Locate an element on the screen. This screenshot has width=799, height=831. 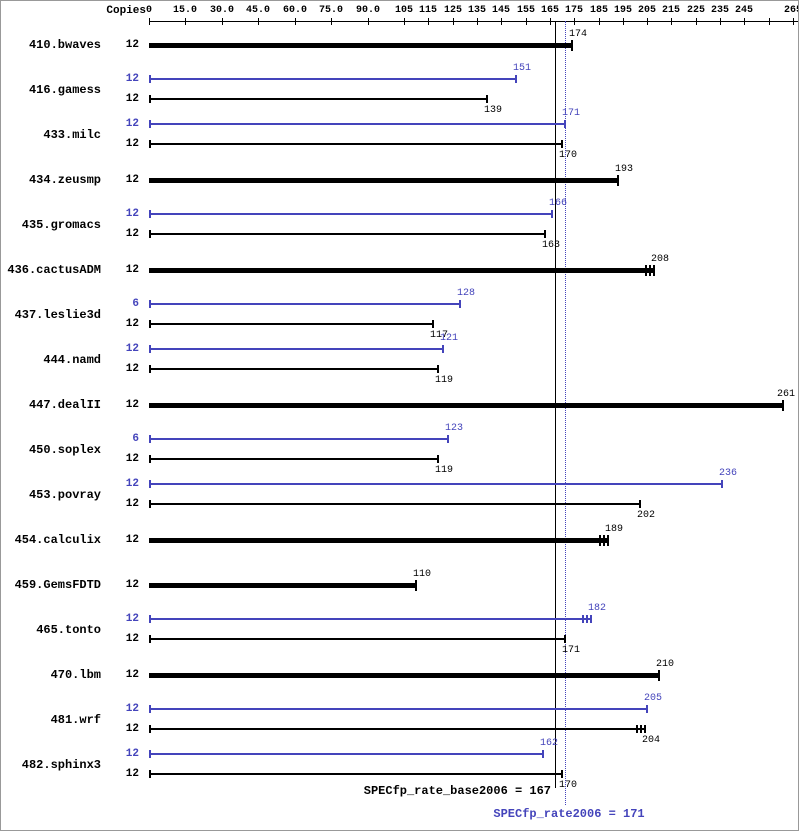
x-tick-label: 105 is located at coordinates (404, 10).